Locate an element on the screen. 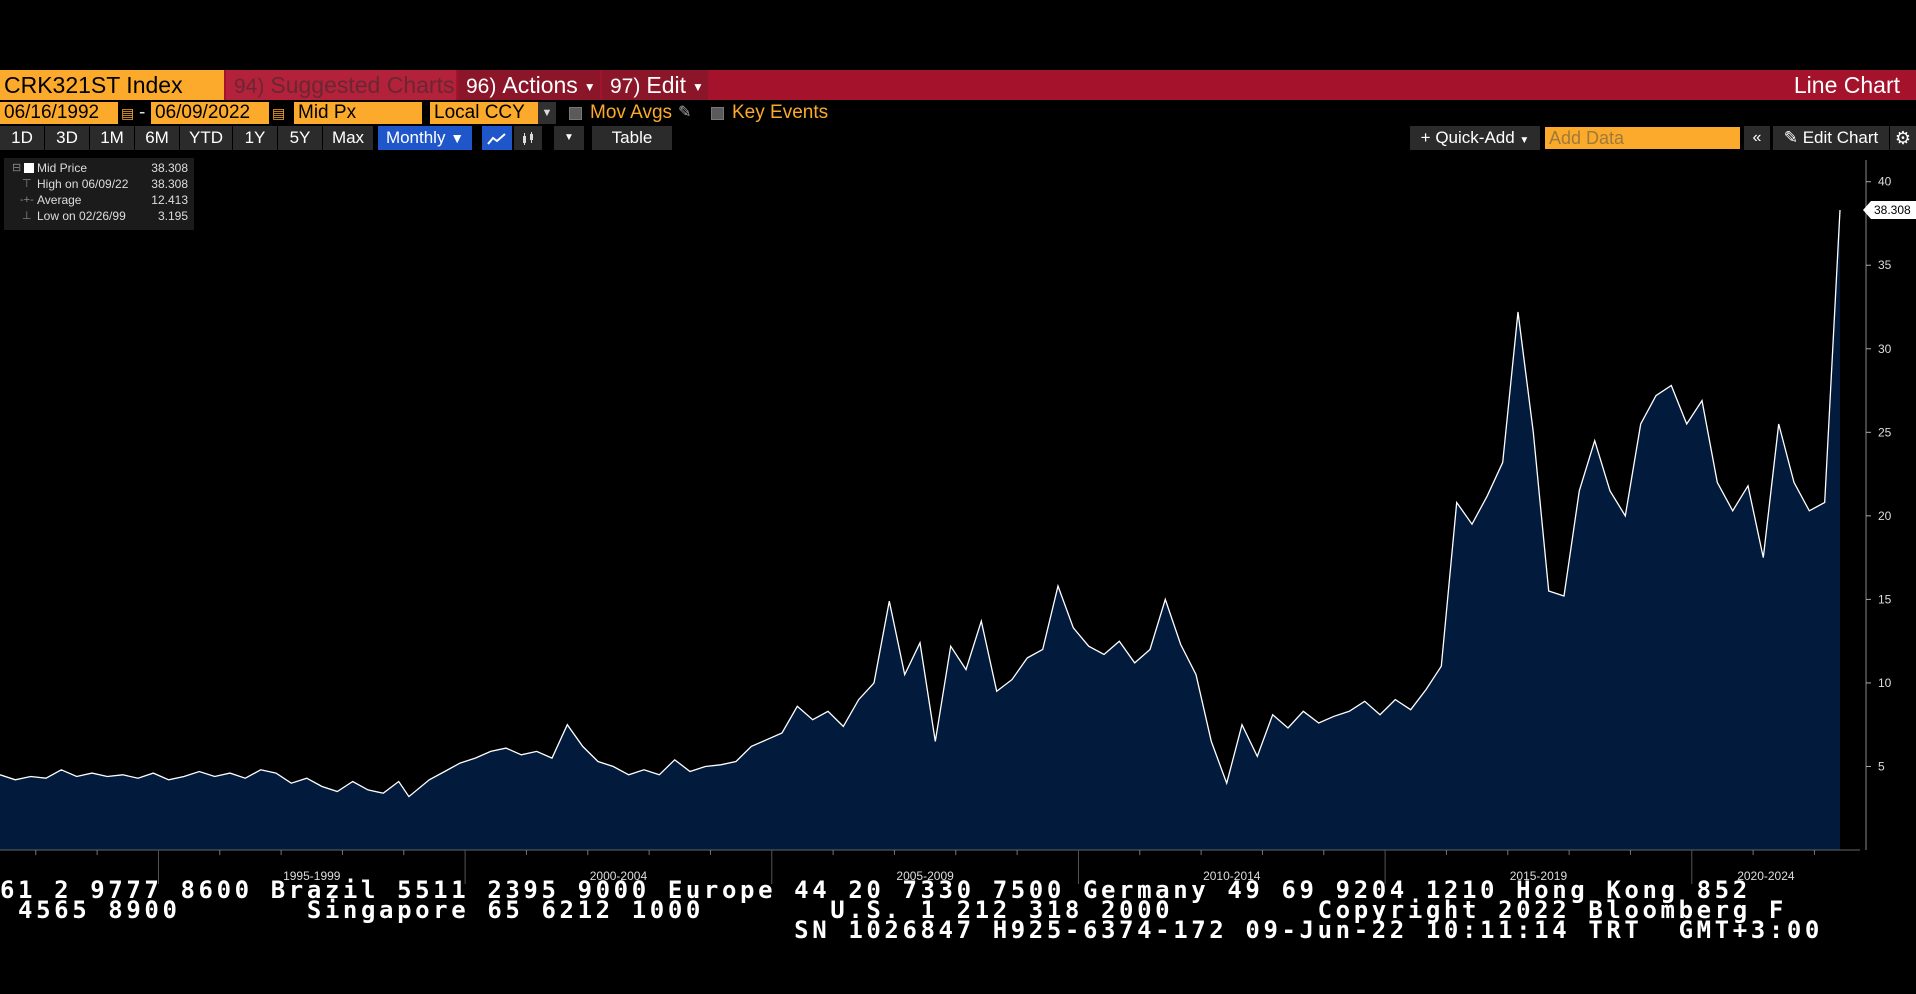 The image size is (1916, 994). y-tick-label: 30 is located at coordinates (1885, 349).